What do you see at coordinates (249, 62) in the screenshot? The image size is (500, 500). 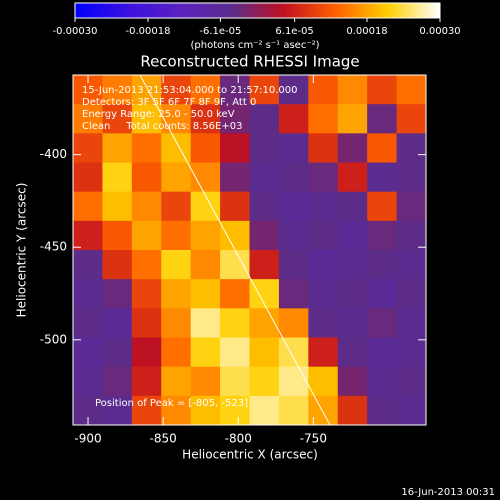 I see `chart-title: Reconstructed RHESSI Image` at bounding box center [249, 62].